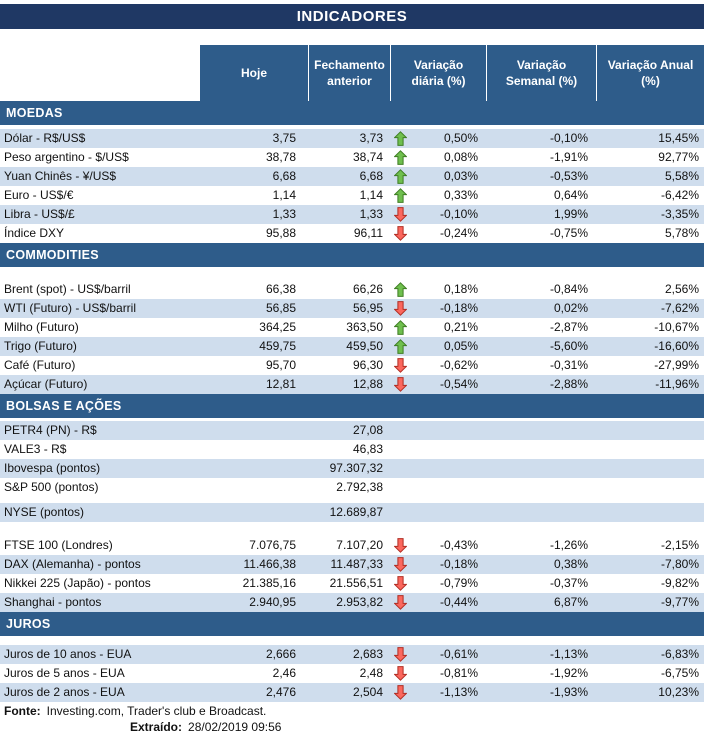 This screenshot has width=704, height=740. Describe the element at coordinates (34, 233) in the screenshot. I see `row-label: Índice DXY` at that location.